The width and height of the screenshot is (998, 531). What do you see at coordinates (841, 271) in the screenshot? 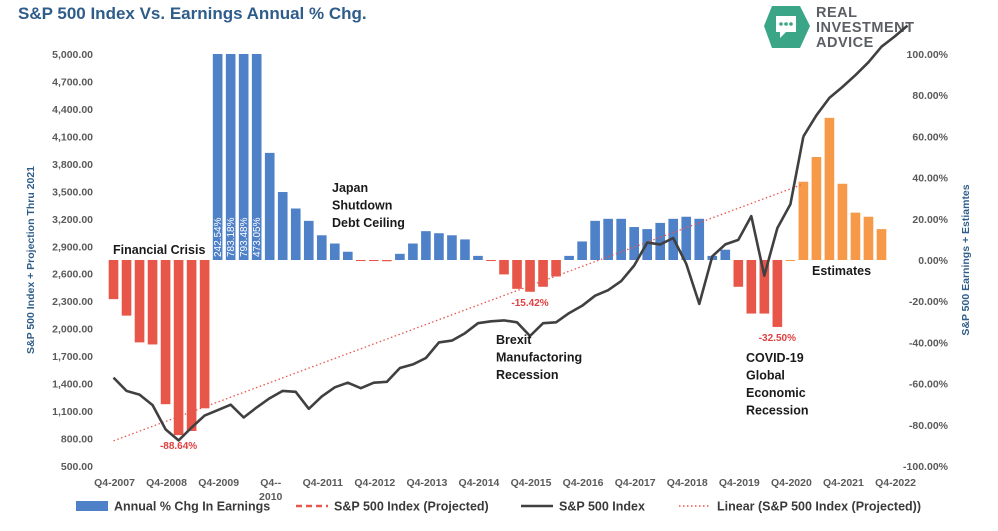
I see `annotation-text: Estimates` at bounding box center [841, 271].